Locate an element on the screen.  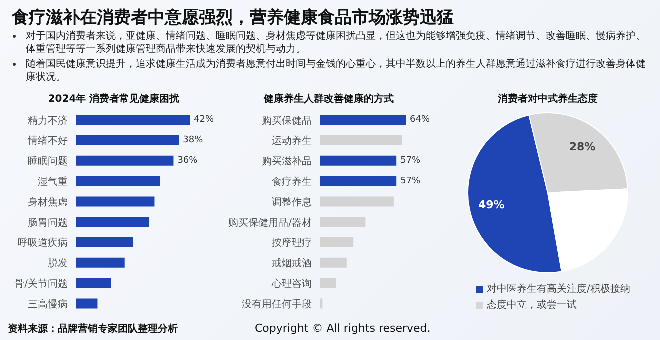
legend-label: 对中医养生有高关注度/积极接纳 is located at coordinates (559, 289).